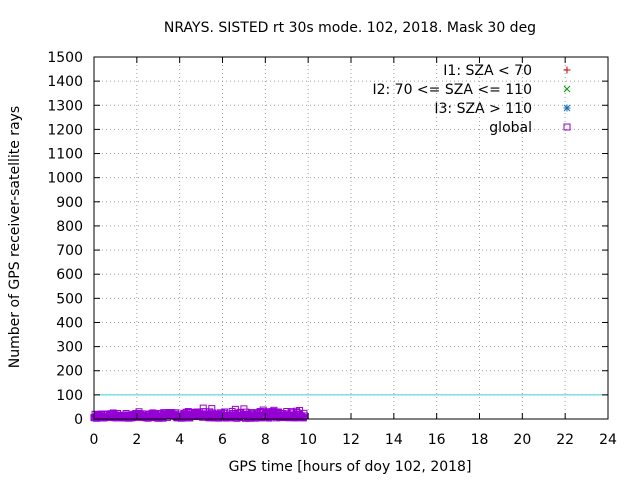 The image size is (640, 480). I want to click on y-tick-label: 1200, so click(65, 130).